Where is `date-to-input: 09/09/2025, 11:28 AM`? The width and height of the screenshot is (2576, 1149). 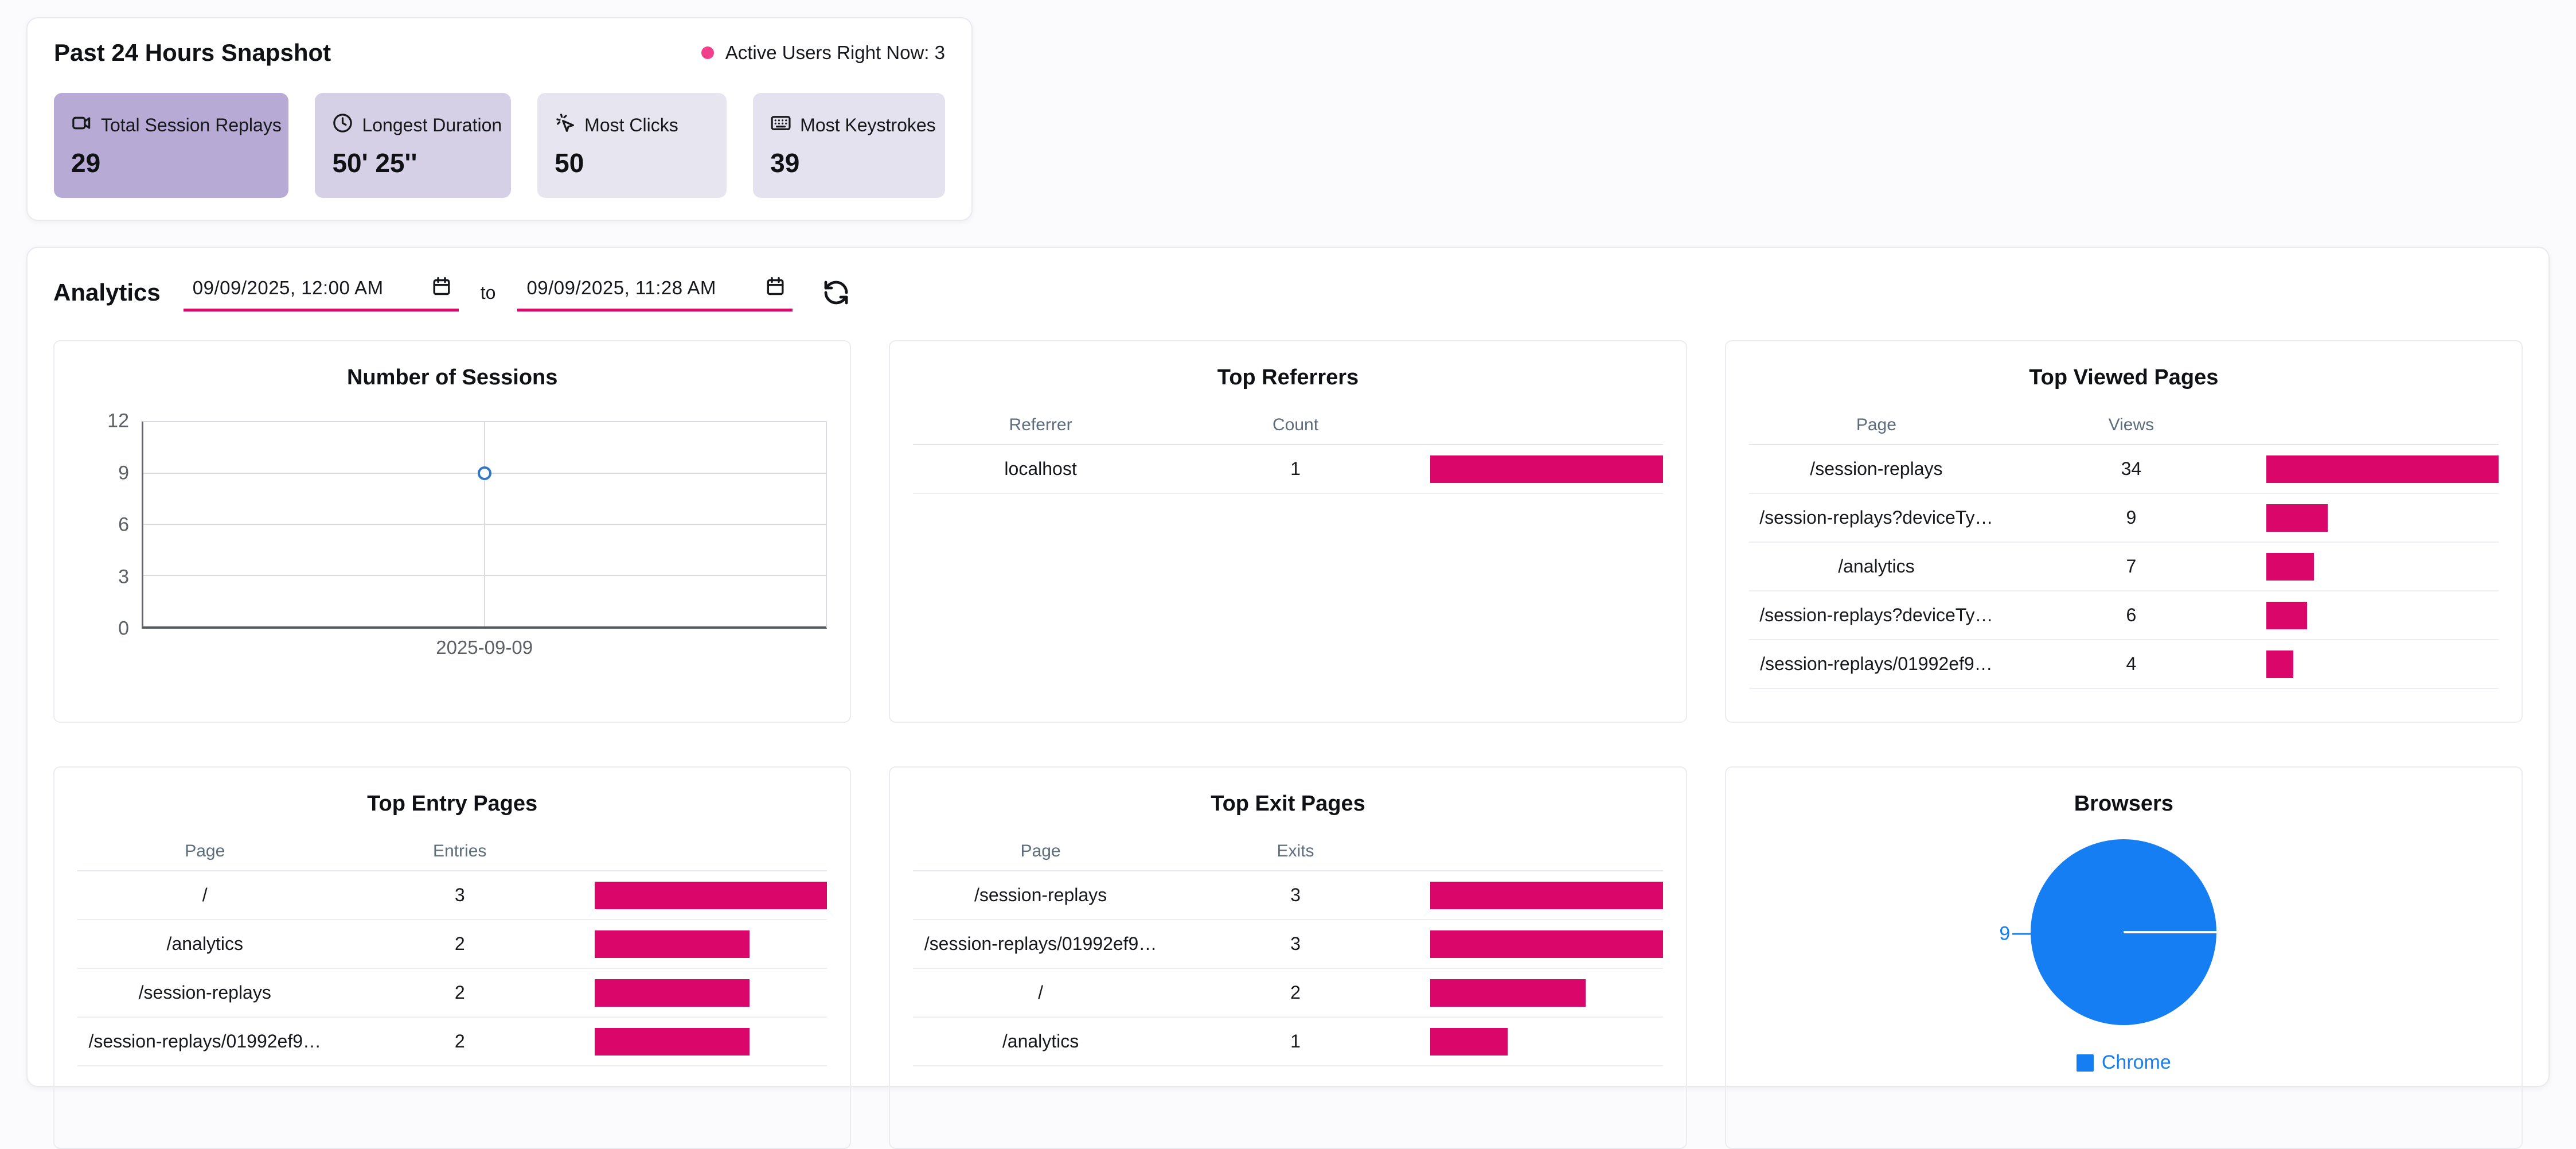
date-to-input: 09/09/2025, 11:28 AM is located at coordinates (655, 292).